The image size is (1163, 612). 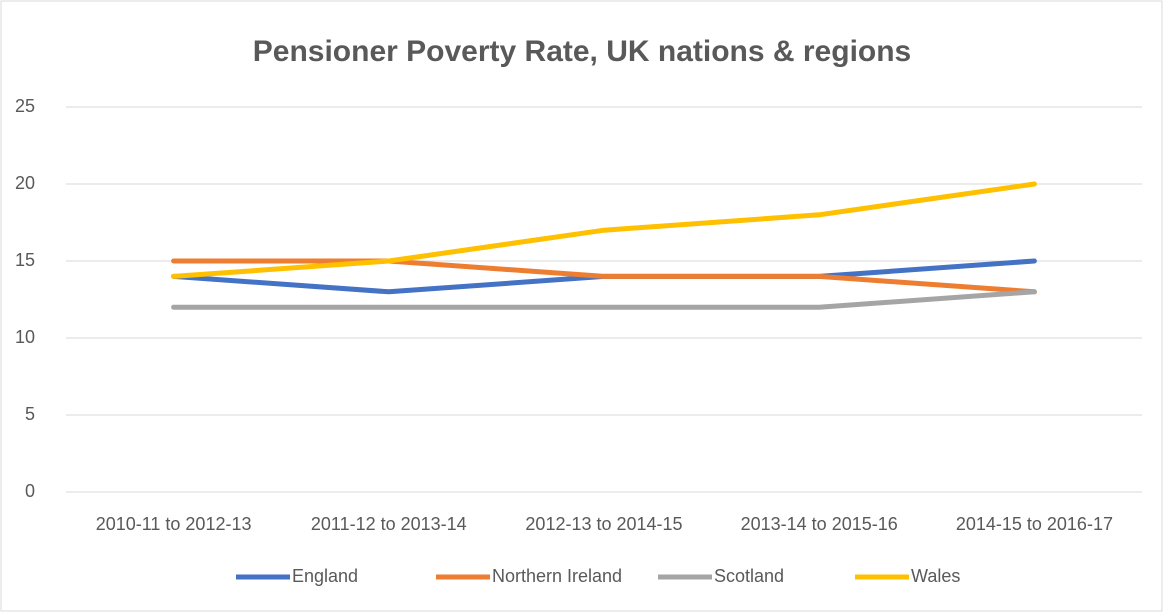 What do you see at coordinates (557, 576) in the screenshot?
I see `legend-label: Northern Ireland` at bounding box center [557, 576].